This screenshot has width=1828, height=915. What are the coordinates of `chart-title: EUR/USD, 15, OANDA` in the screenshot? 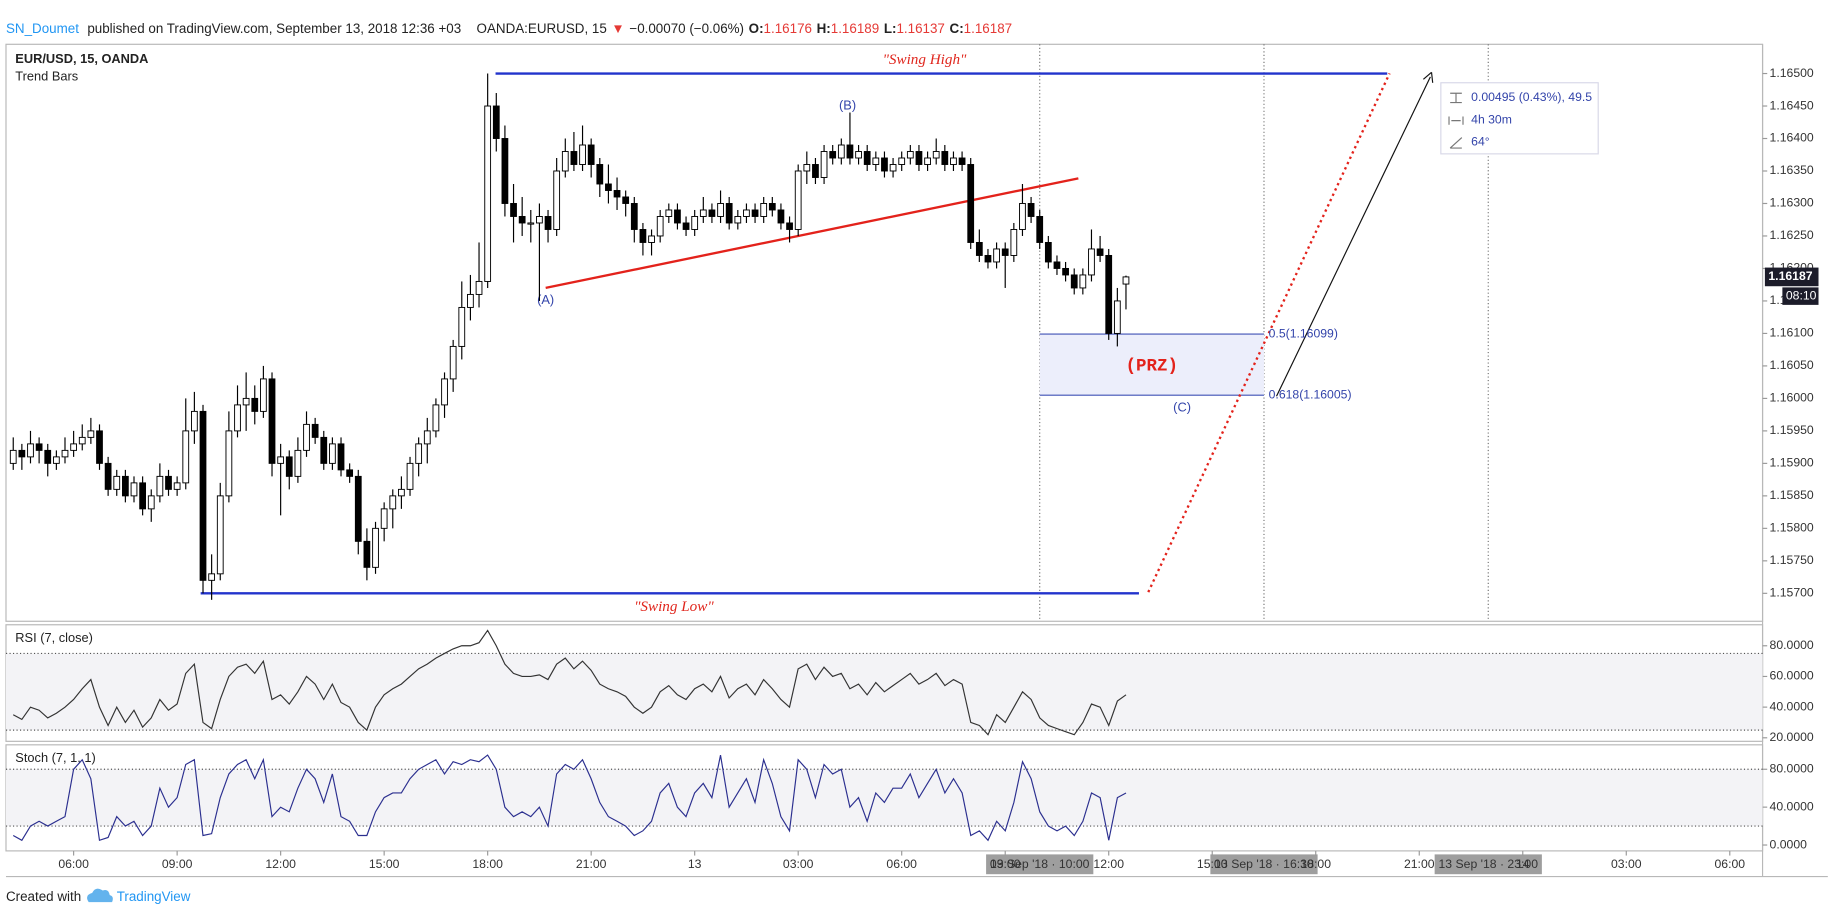 It's located at (81, 58).